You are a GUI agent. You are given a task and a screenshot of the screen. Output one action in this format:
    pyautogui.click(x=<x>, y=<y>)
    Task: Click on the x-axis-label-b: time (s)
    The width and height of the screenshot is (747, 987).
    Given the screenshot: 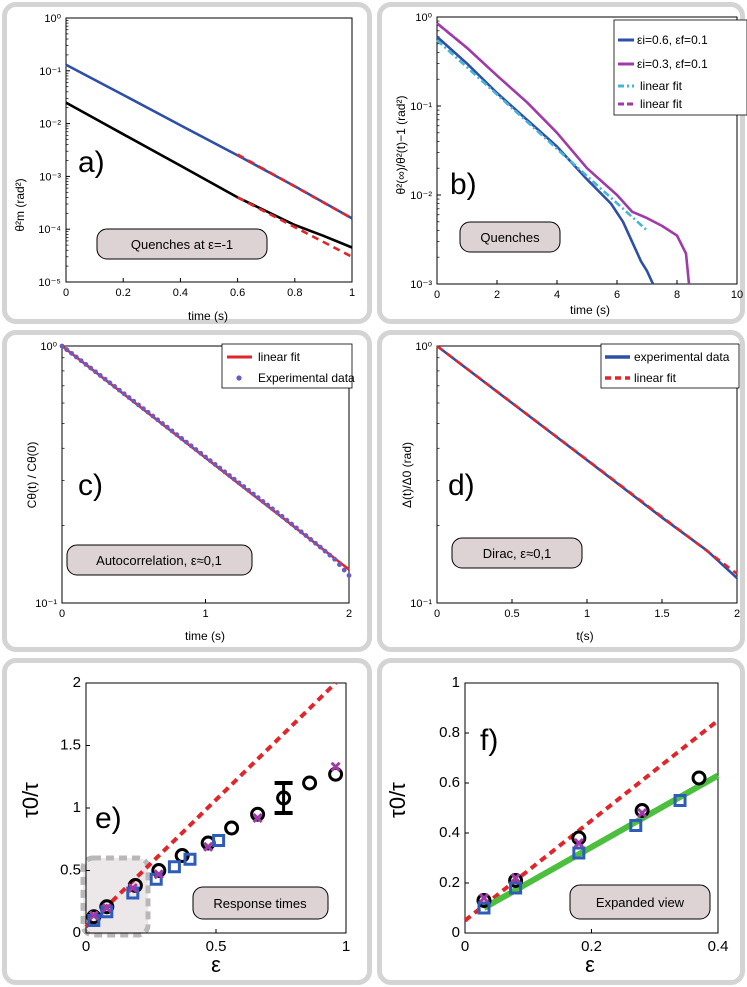 What is the action you would take?
    pyautogui.click(x=590, y=310)
    